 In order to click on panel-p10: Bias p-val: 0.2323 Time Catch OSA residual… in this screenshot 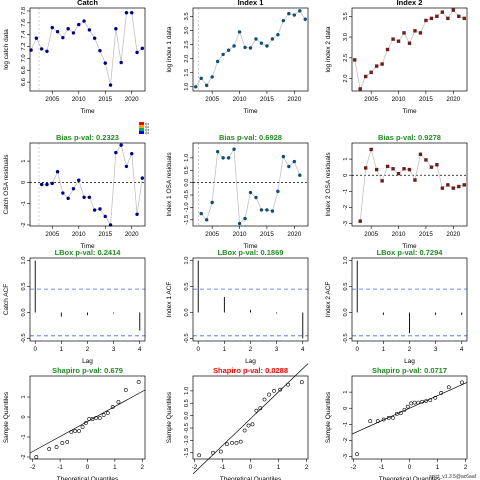, I will do `click(74, 191)`.